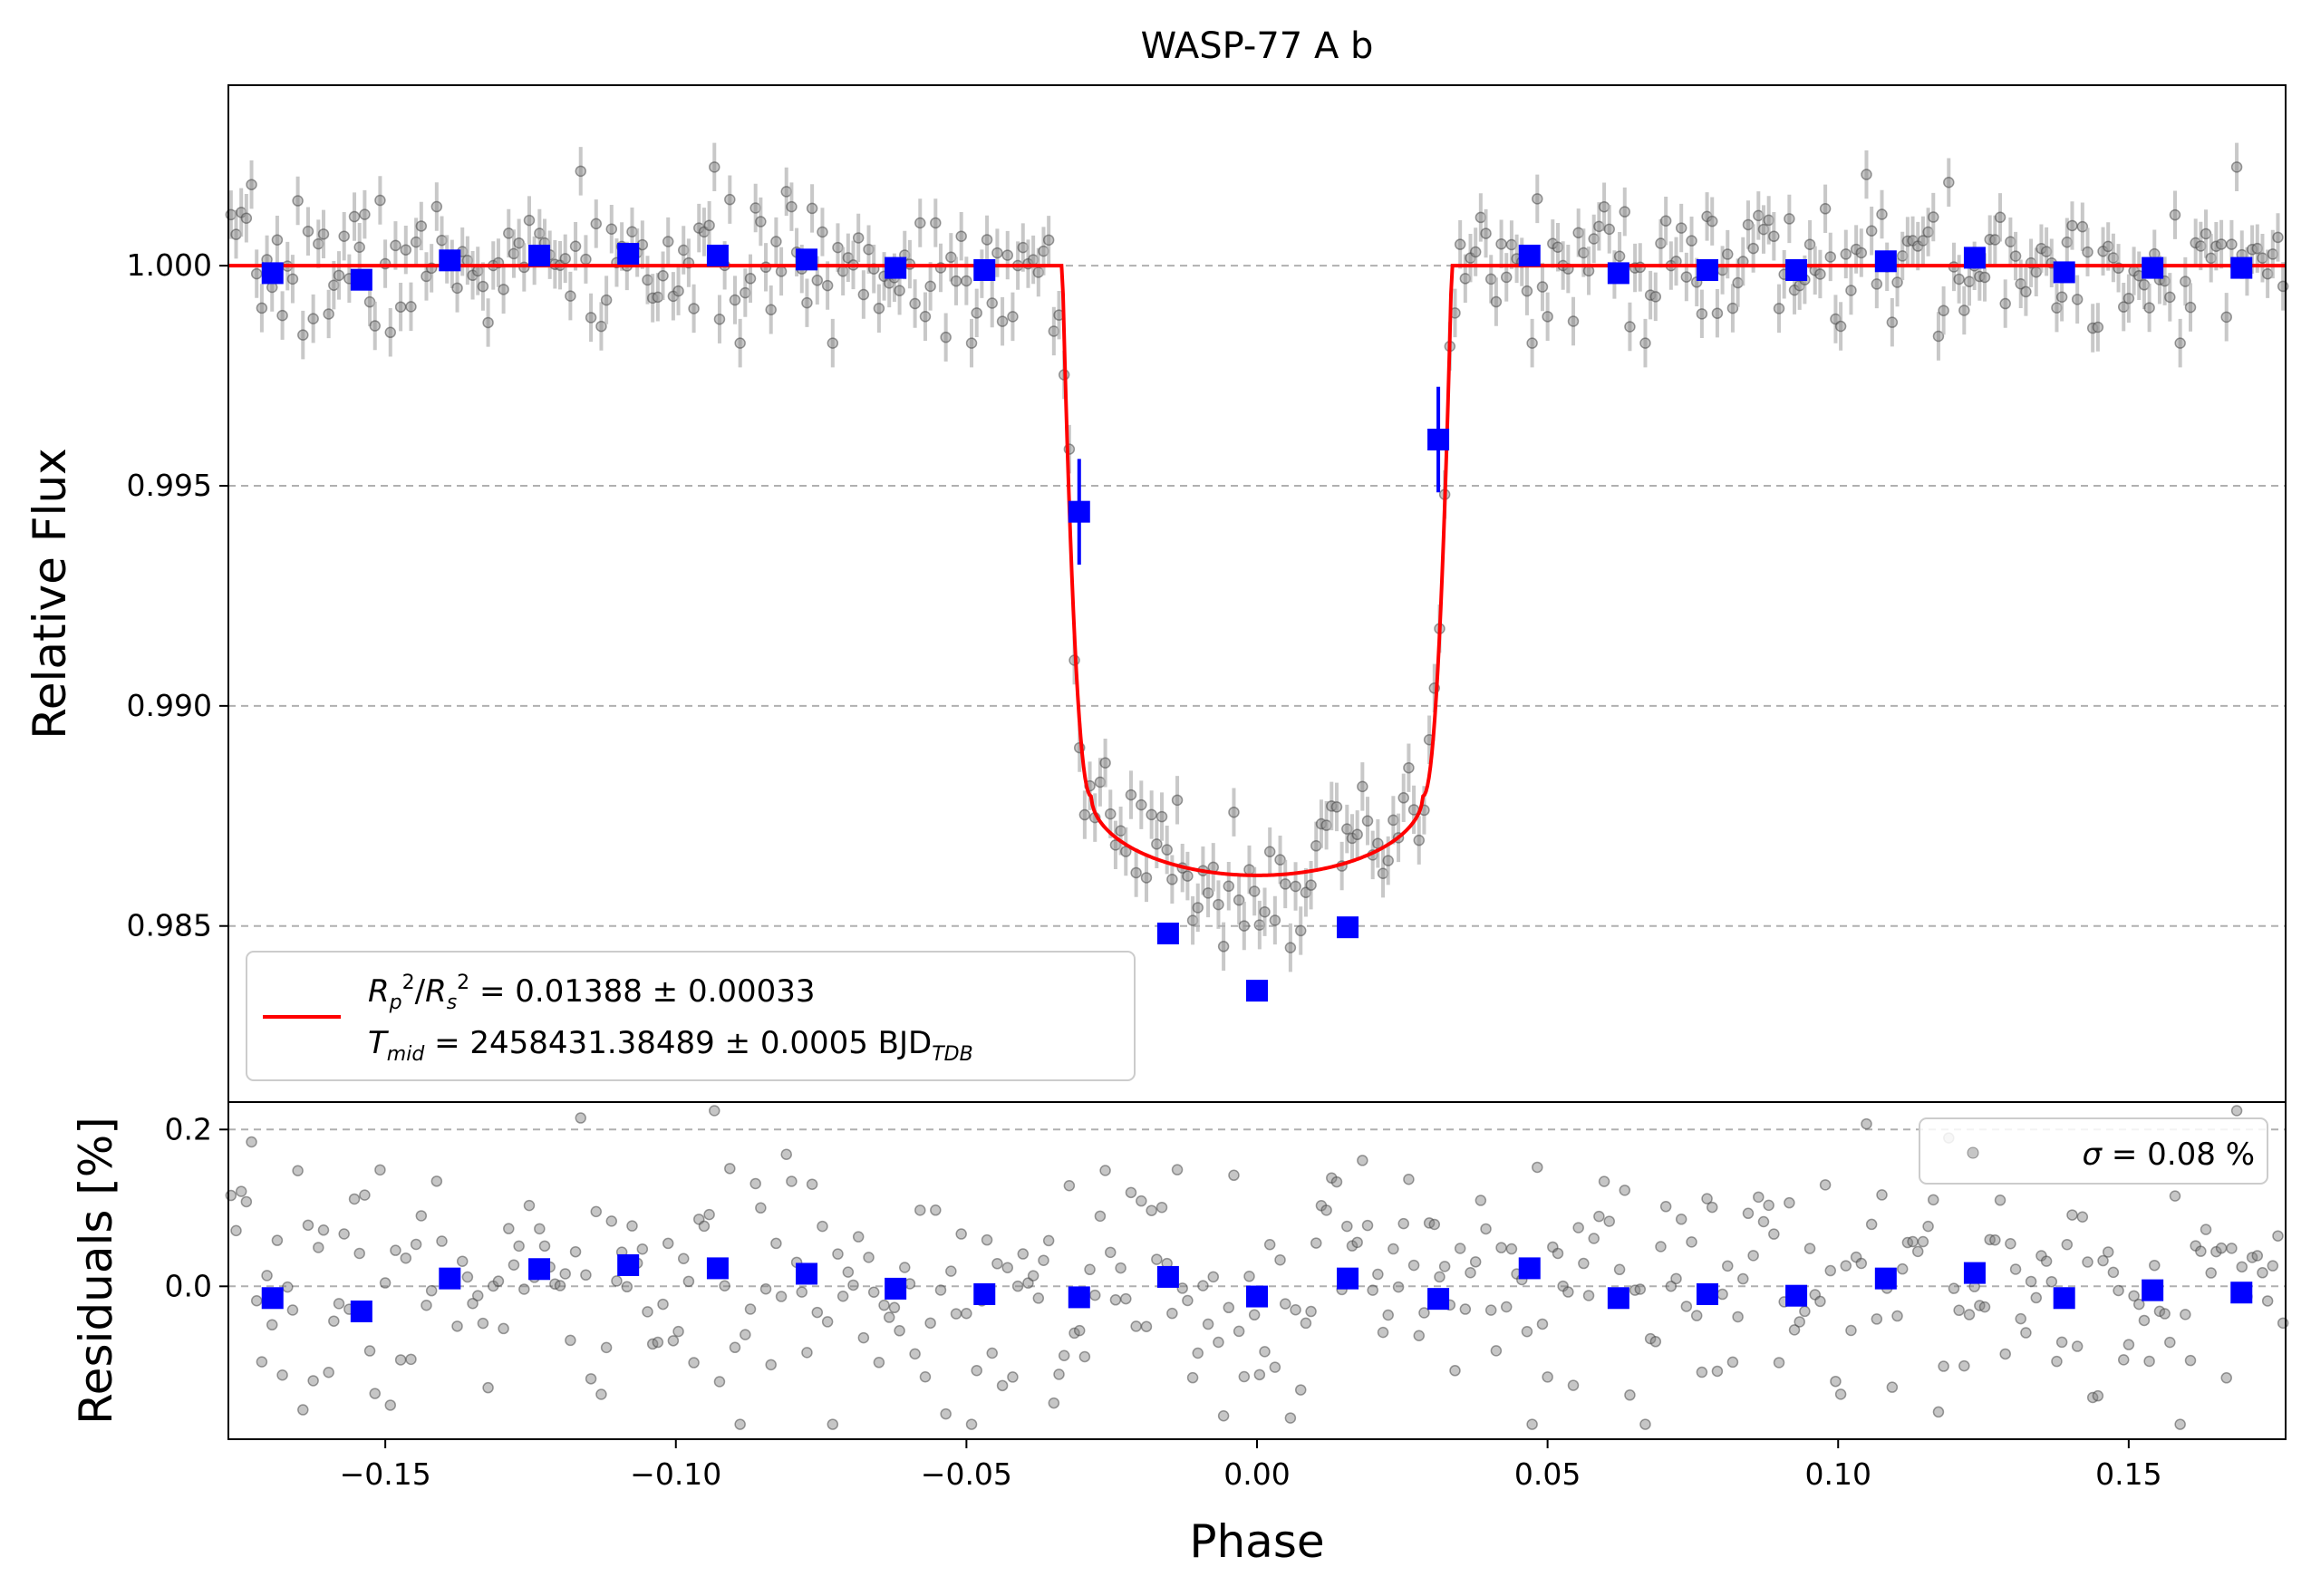 The image size is (2311, 1596). I want to click on x-tick-label: 0.10, so click(1838, 1474).